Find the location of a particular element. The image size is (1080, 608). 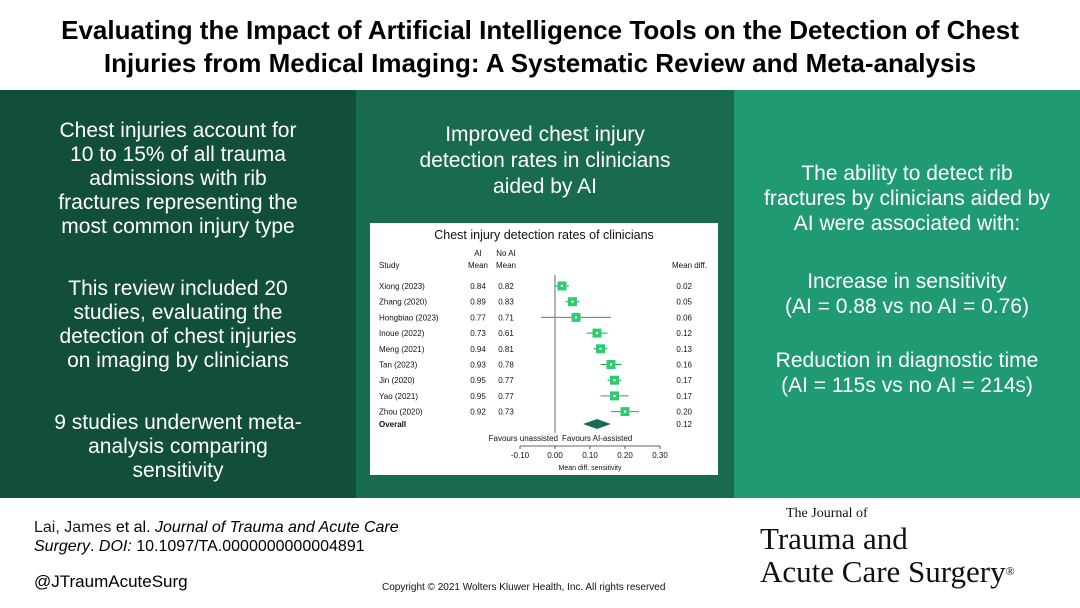

text-line: Improved chest injury is located at coordinates (545, 134).